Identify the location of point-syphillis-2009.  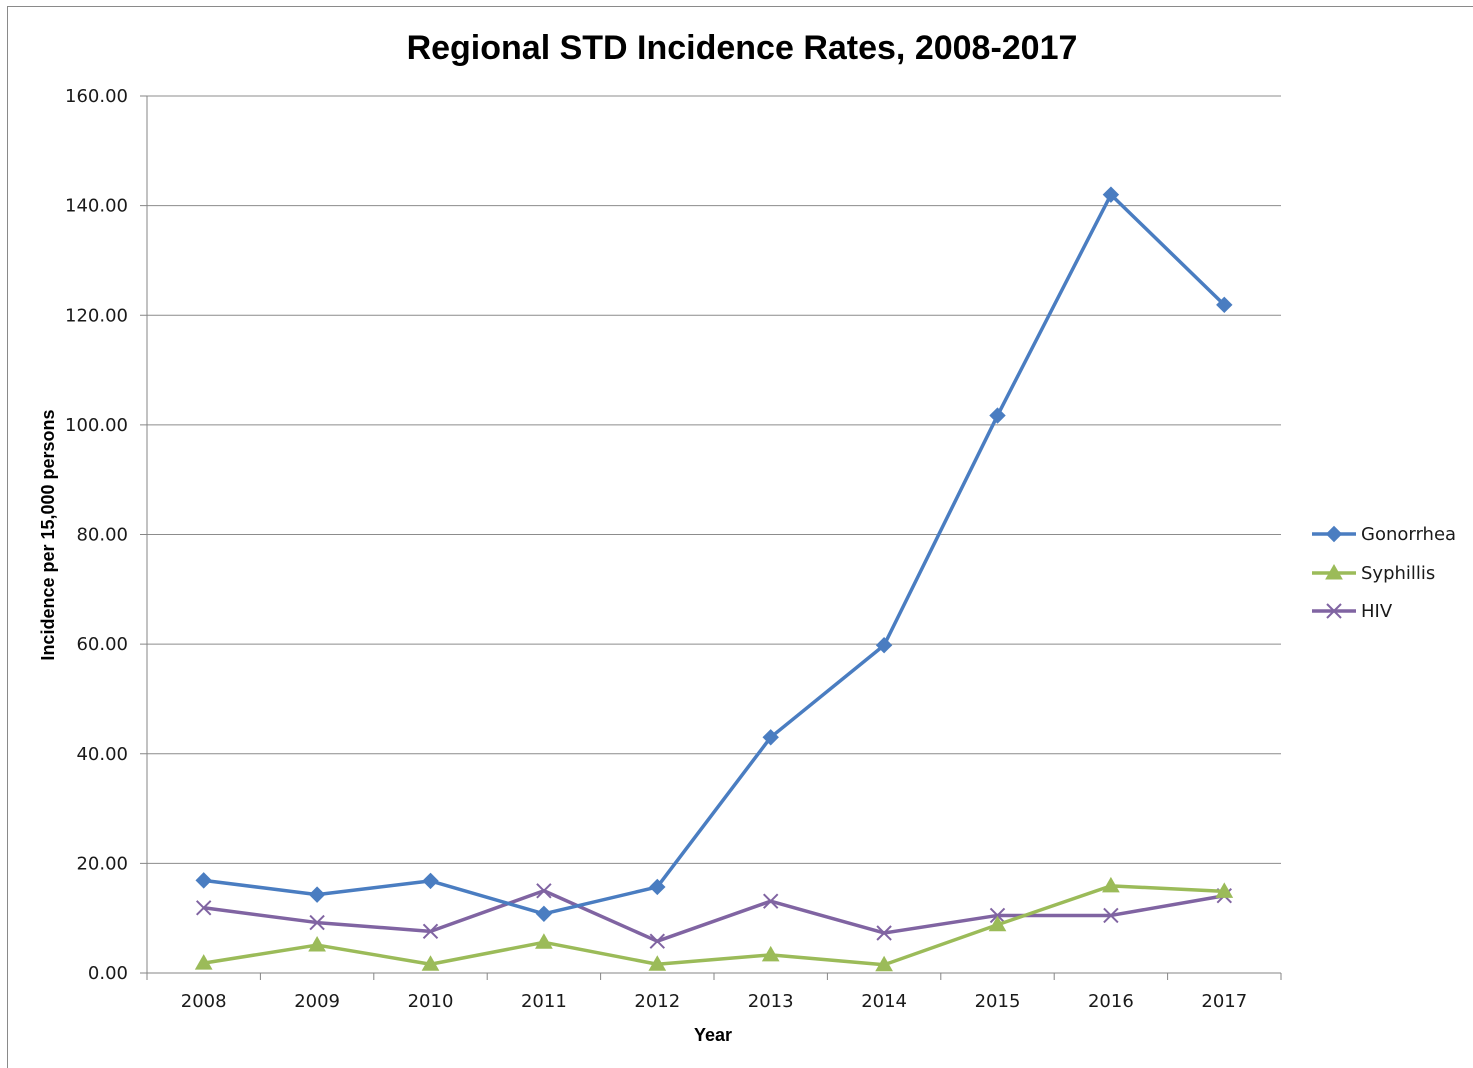
(317, 944).